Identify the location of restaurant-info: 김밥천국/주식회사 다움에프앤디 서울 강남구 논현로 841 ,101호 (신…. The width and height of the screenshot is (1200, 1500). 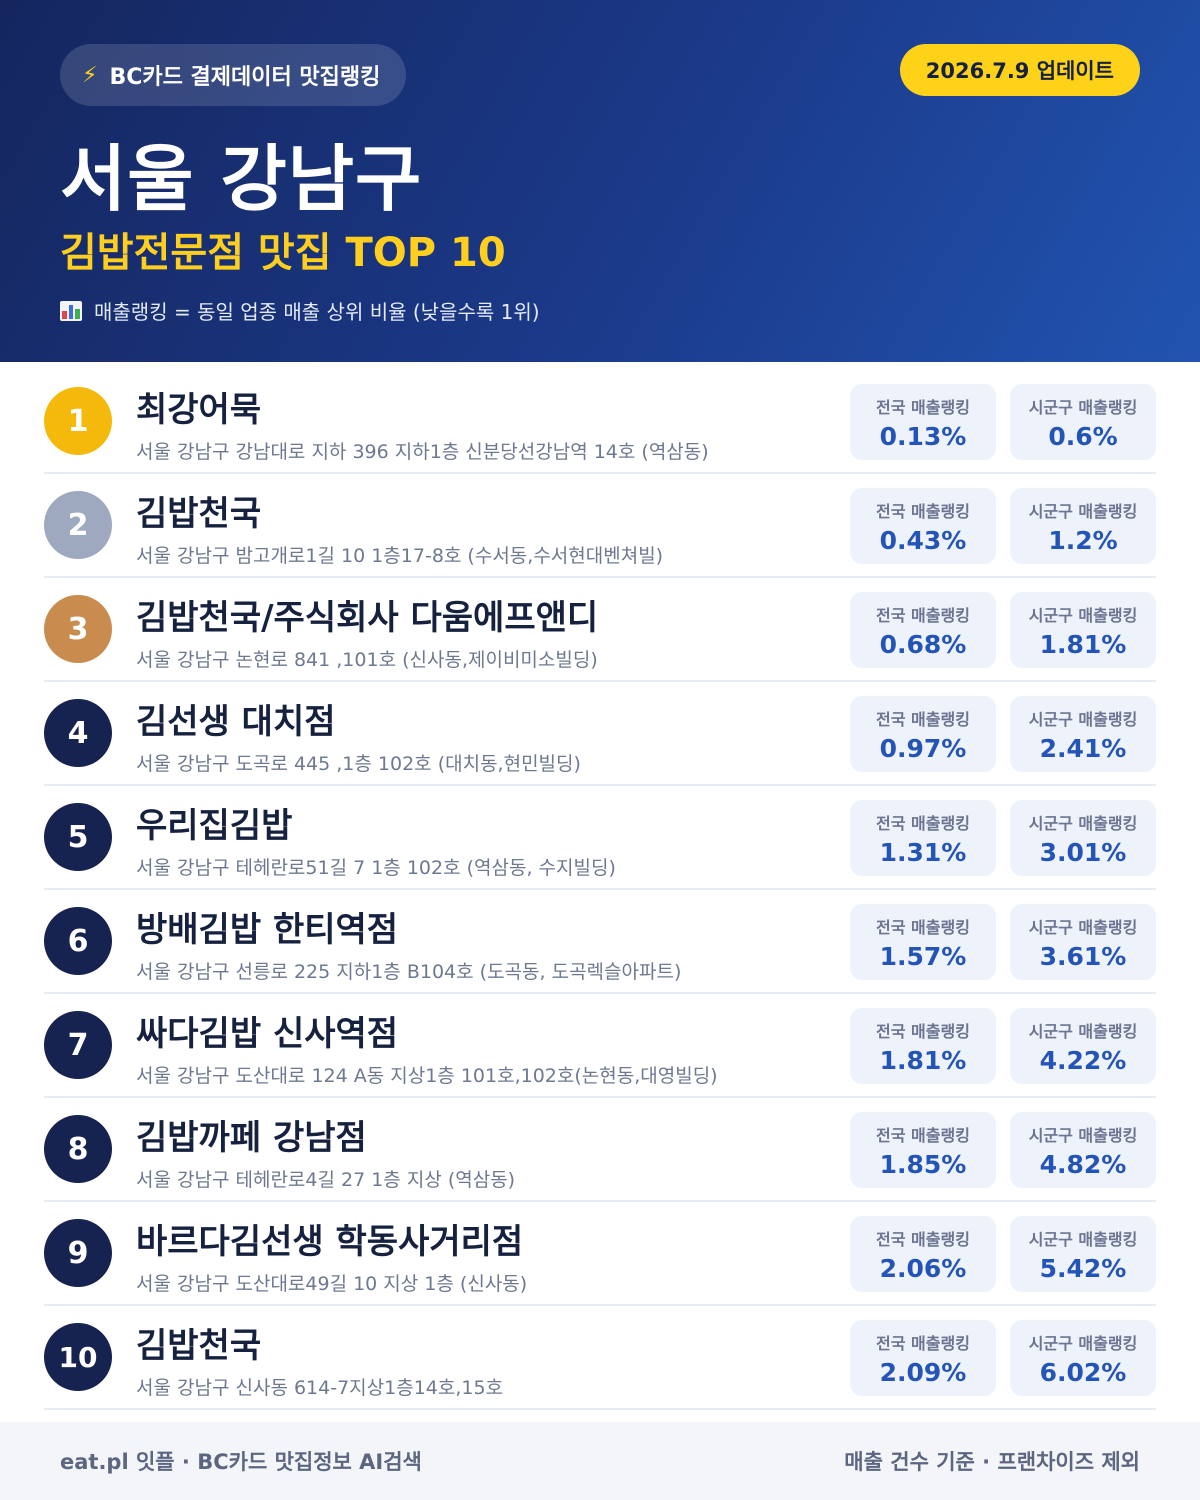
(486, 631).